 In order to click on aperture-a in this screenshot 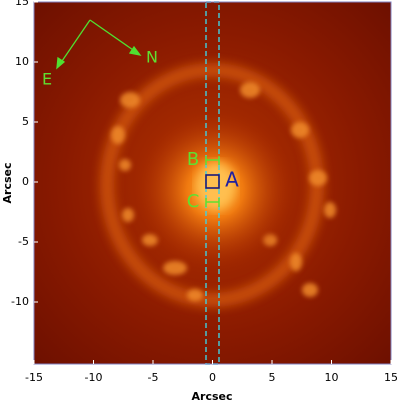, I will do `click(212, 181)`.